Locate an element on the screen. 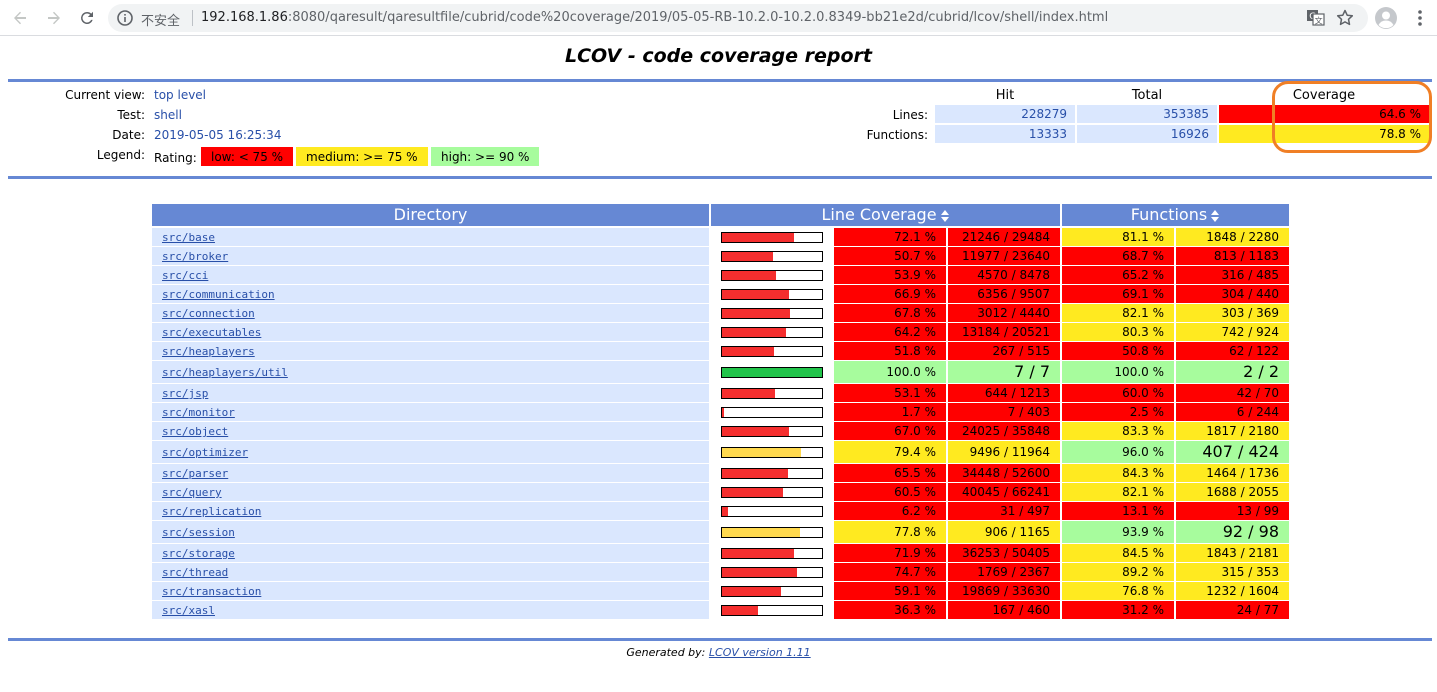 The height and width of the screenshot is (692, 1437). directory-link: src/broker is located at coordinates (195, 256).